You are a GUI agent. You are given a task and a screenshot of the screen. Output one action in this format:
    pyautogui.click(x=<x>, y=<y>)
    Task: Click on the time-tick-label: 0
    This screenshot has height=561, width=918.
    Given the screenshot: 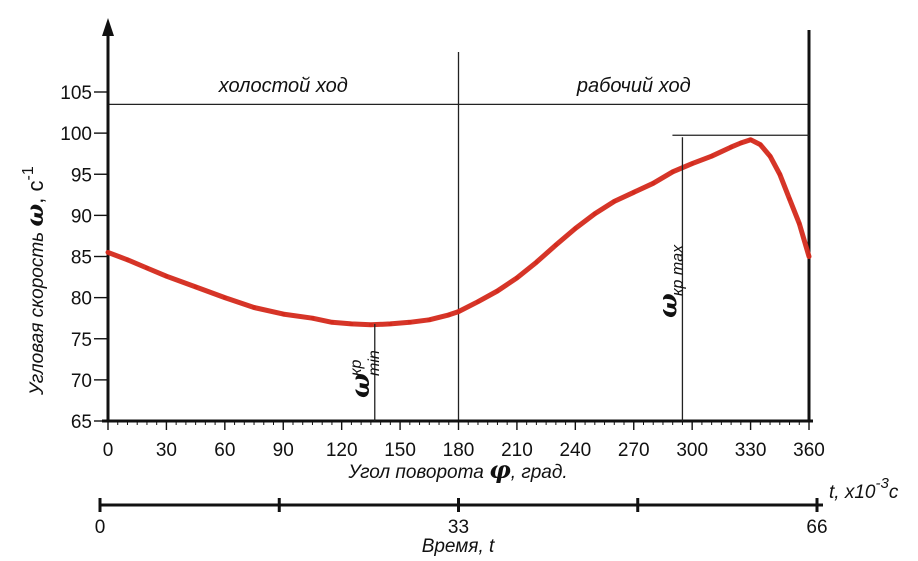 What is the action you would take?
    pyautogui.click(x=100, y=527)
    